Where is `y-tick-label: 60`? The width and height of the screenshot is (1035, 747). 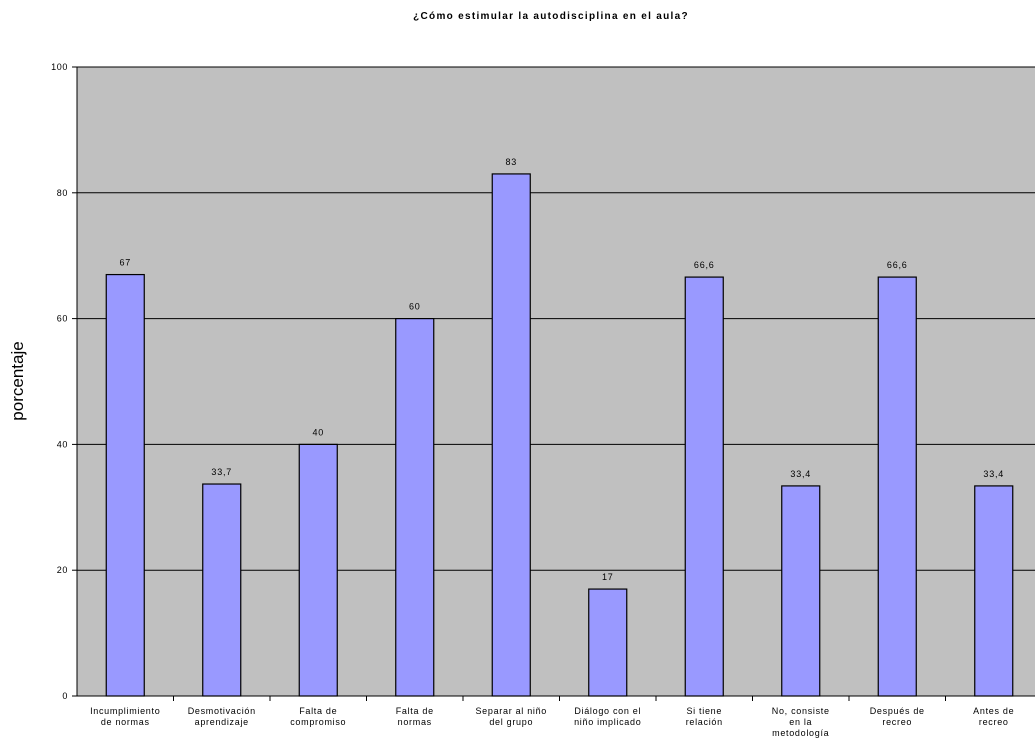 y-tick-label: 60 is located at coordinates (62, 319).